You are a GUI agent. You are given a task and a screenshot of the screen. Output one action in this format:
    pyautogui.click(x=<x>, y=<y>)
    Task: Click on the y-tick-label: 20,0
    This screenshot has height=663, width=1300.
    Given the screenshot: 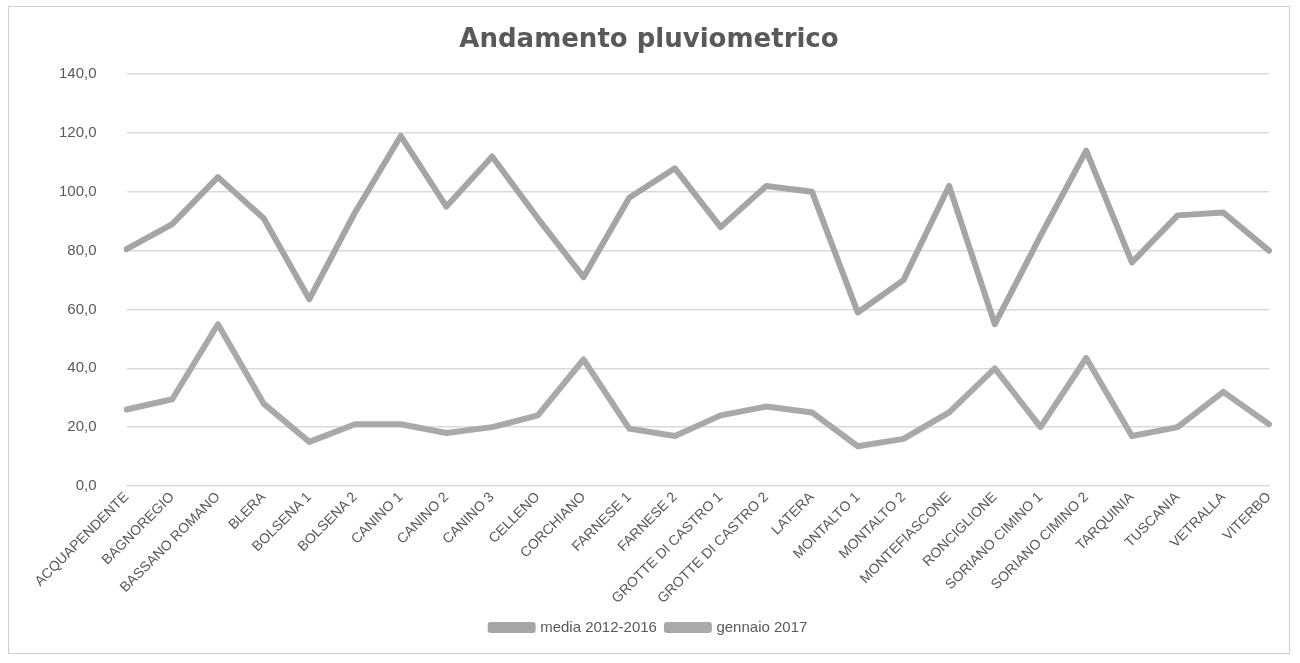 What is the action you would take?
    pyautogui.click(x=82, y=426)
    